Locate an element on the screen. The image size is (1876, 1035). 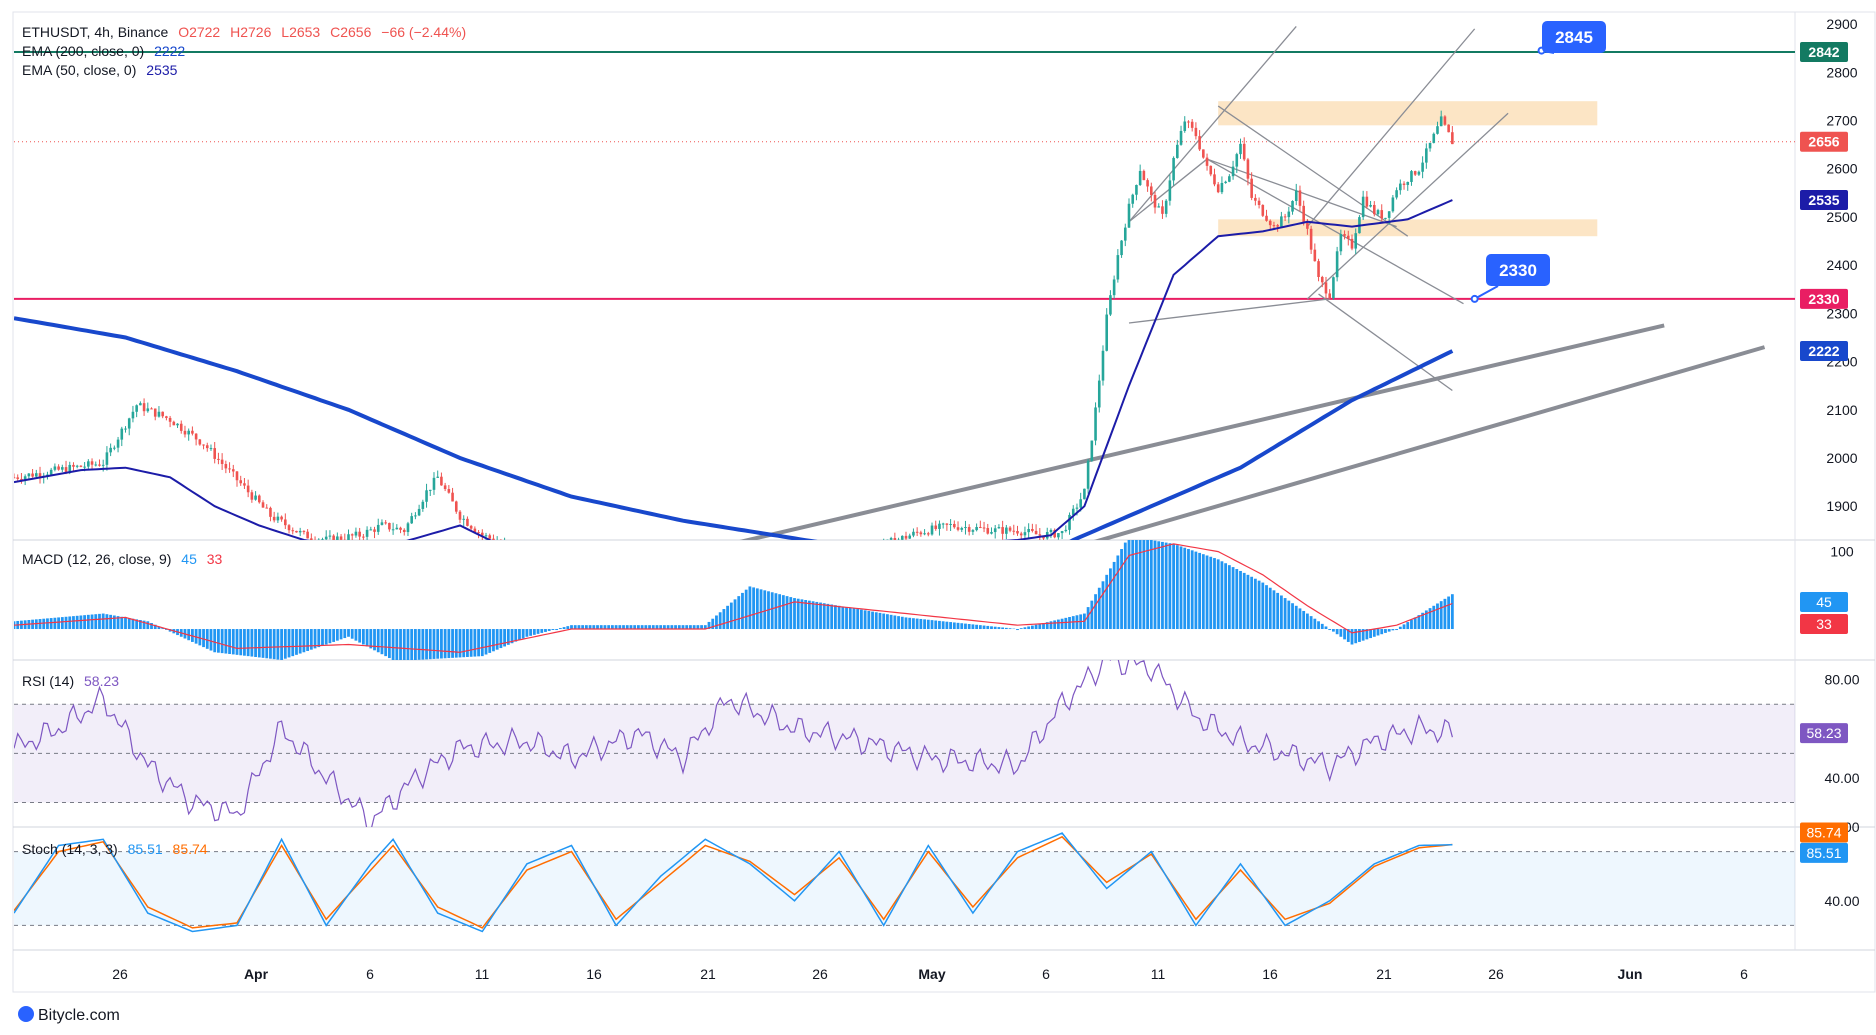
price-tag is located at coordinates (1824, 350).